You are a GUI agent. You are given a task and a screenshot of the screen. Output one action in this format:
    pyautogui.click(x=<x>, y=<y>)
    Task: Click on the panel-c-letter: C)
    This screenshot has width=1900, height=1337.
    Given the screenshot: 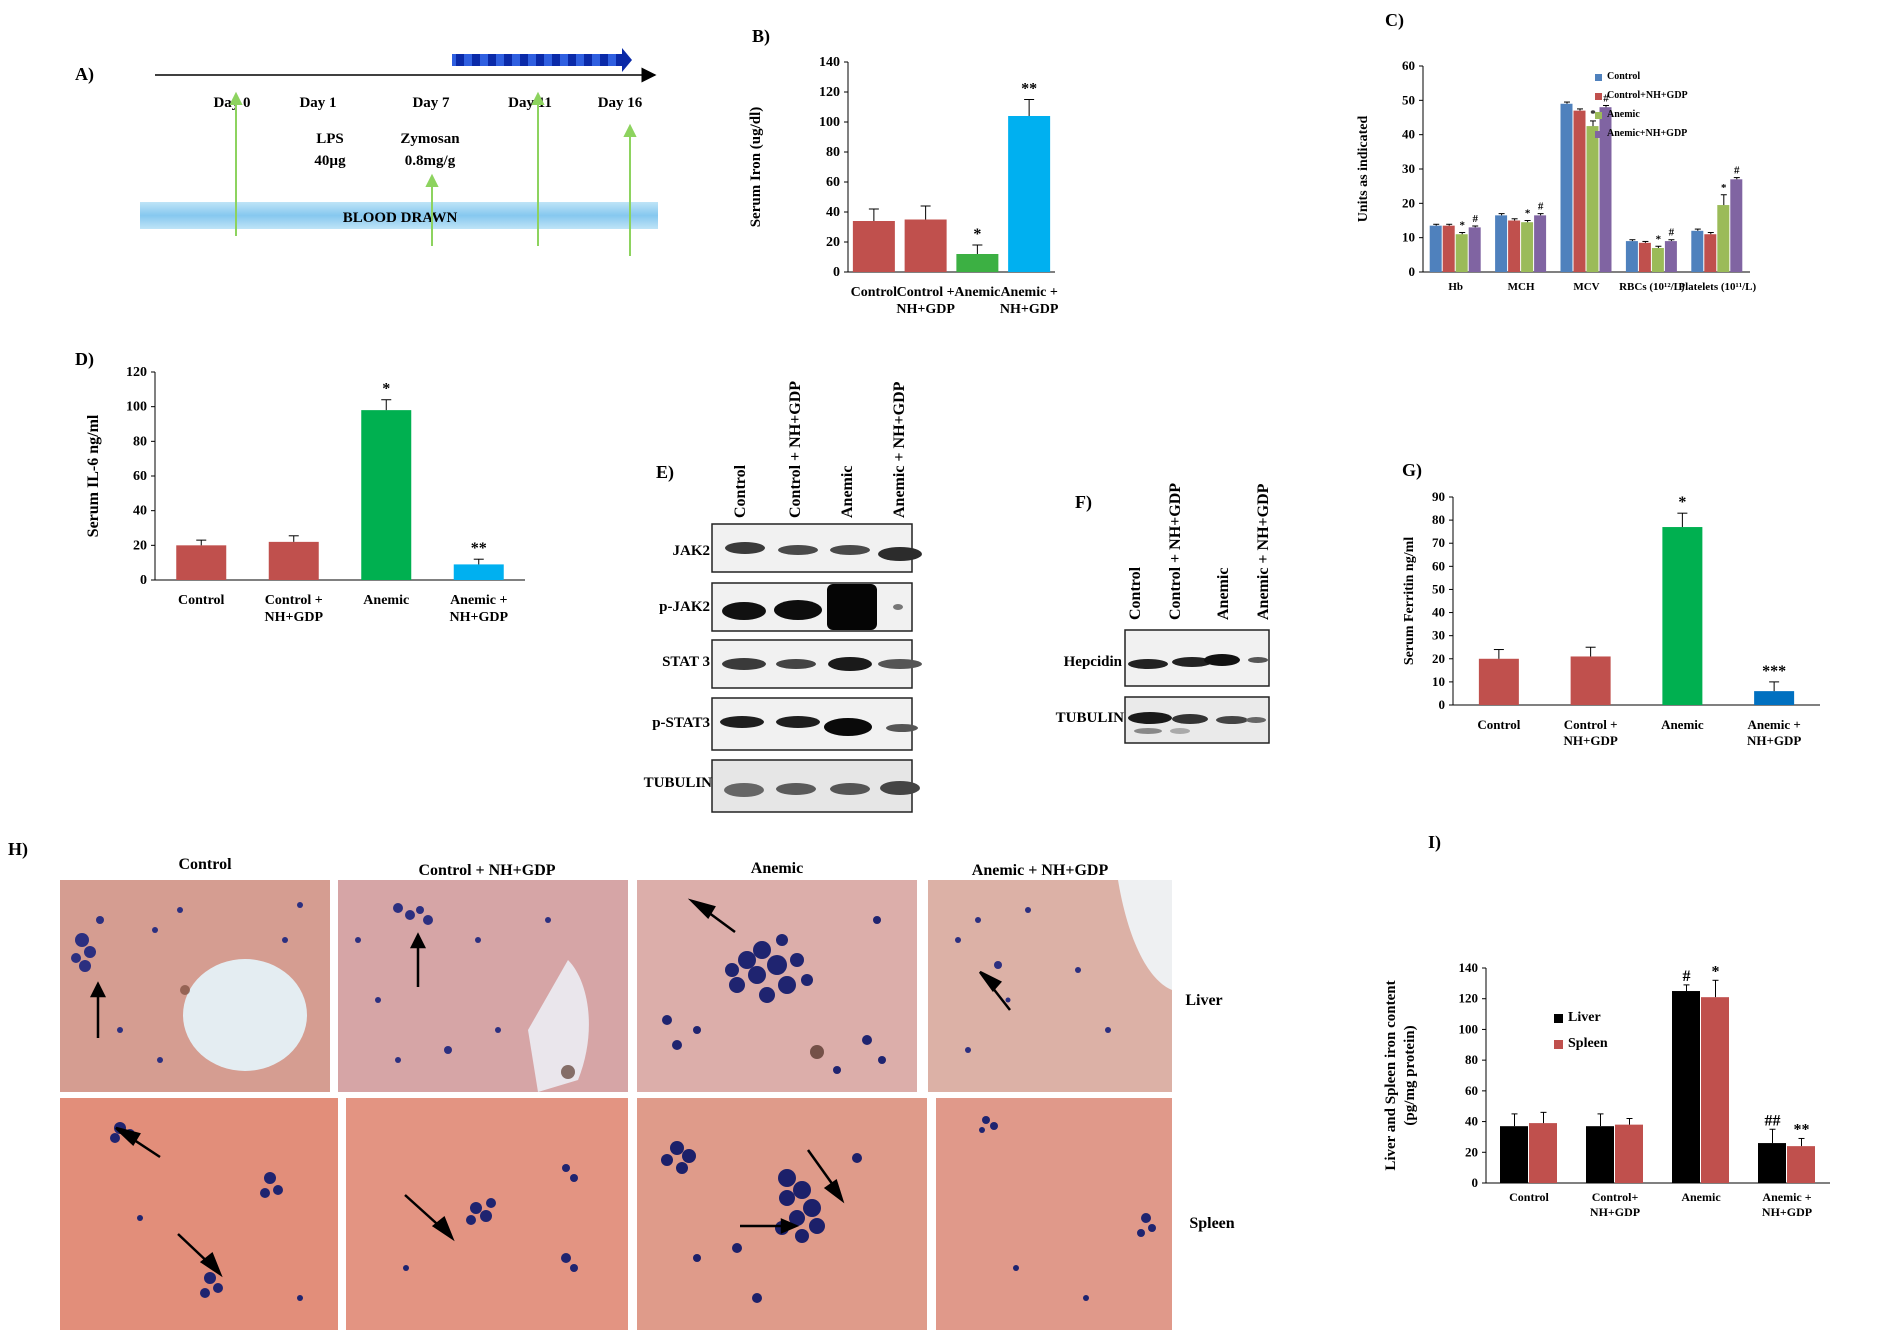 What is the action you would take?
    pyautogui.click(x=1394, y=20)
    